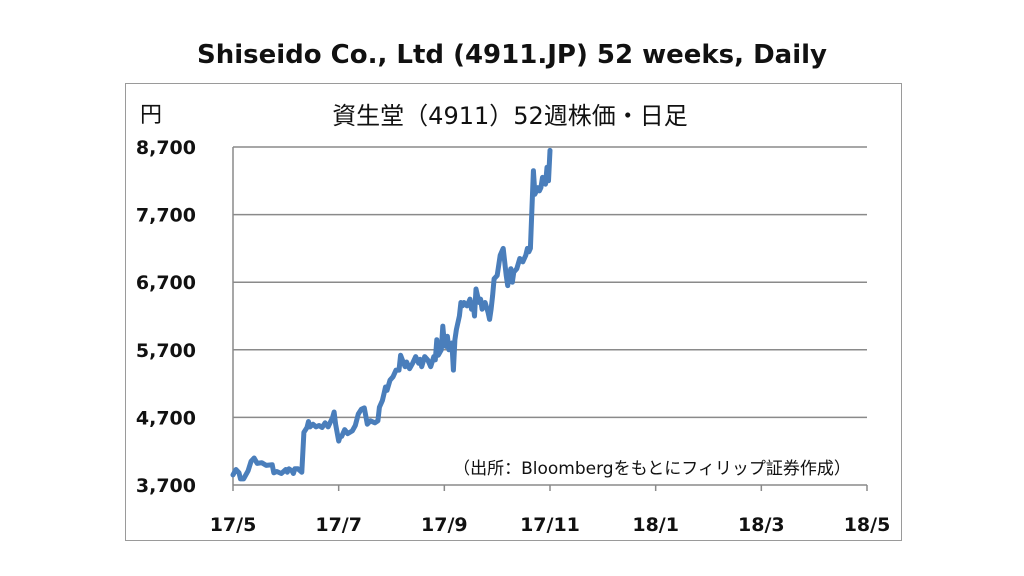 The image size is (1024, 576). I want to click on y-tick-label: 7,700, so click(166, 216).